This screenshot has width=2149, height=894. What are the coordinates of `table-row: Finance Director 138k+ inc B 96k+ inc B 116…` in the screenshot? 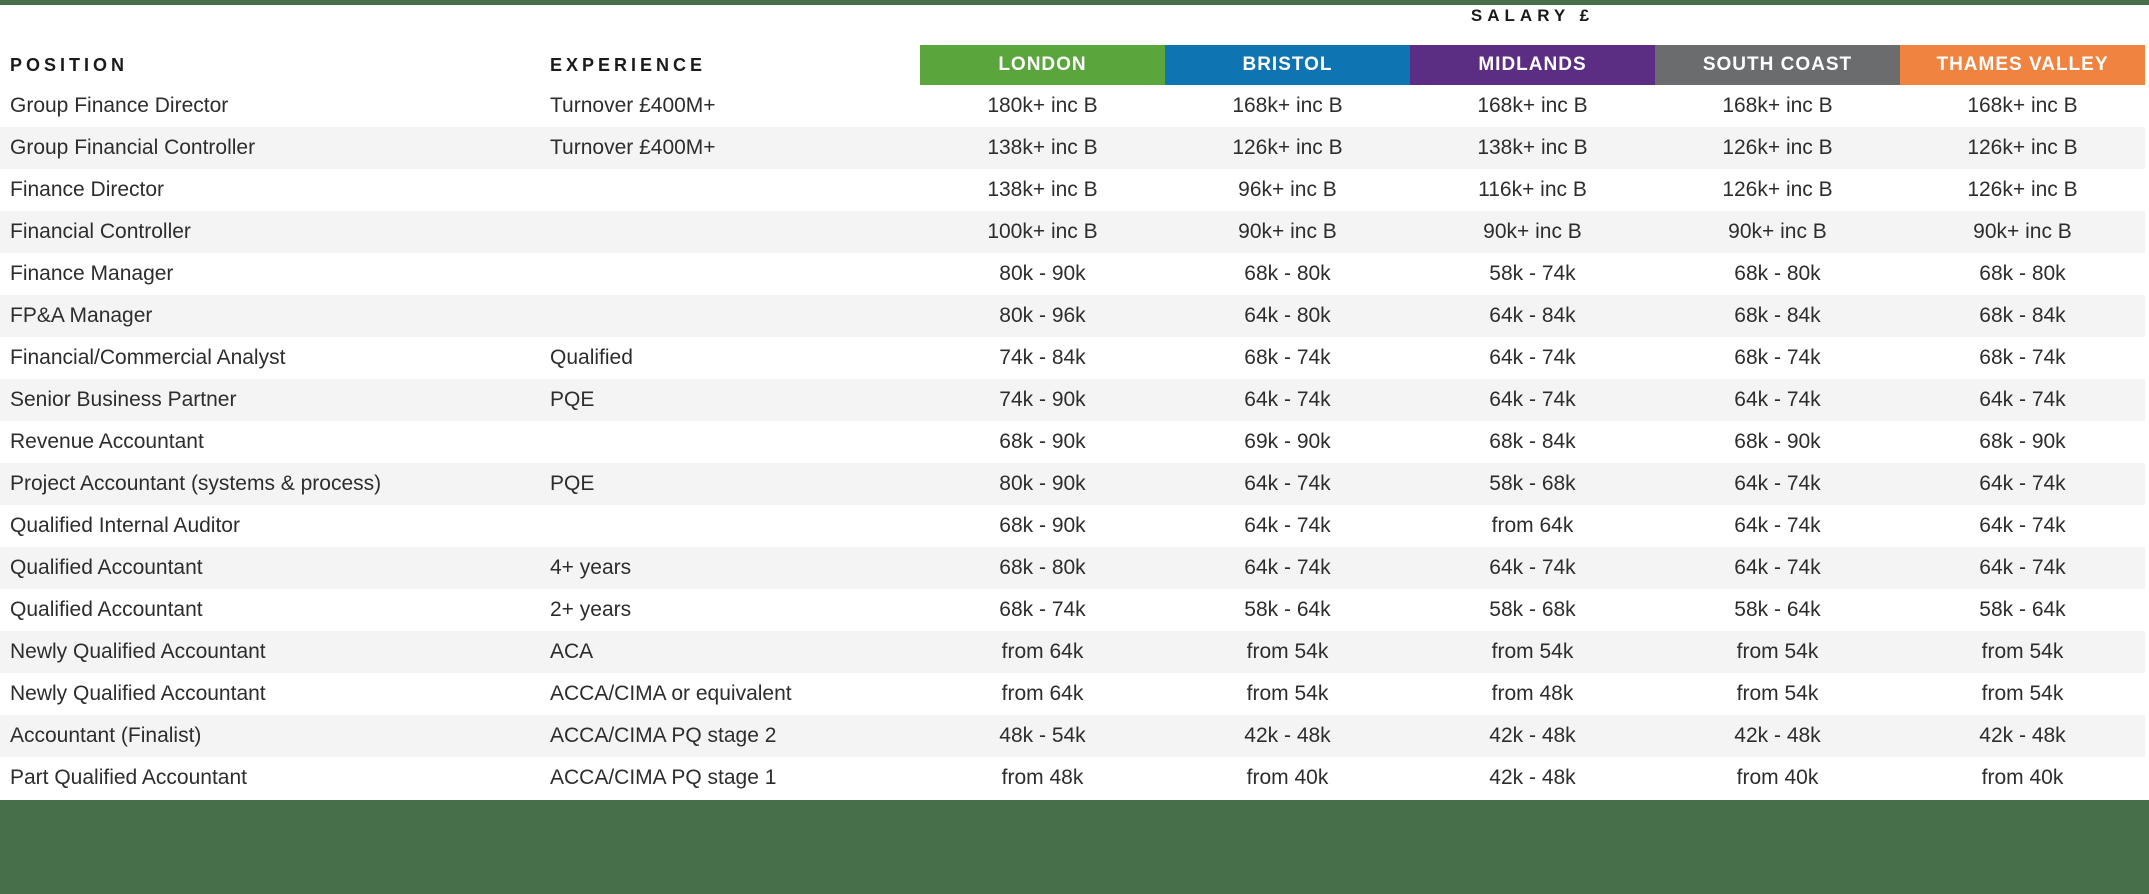 It's located at (1072, 190).